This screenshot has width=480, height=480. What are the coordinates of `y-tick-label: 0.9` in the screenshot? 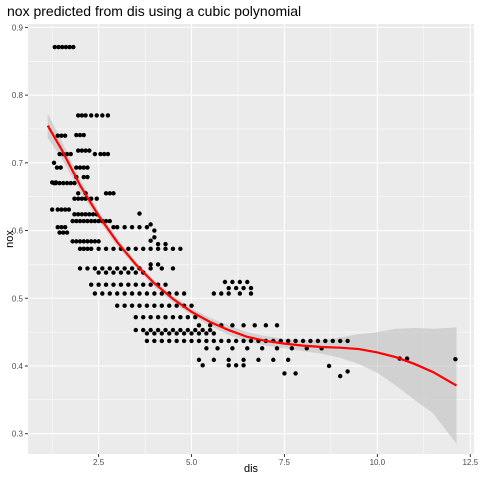 It's located at (18, 27).